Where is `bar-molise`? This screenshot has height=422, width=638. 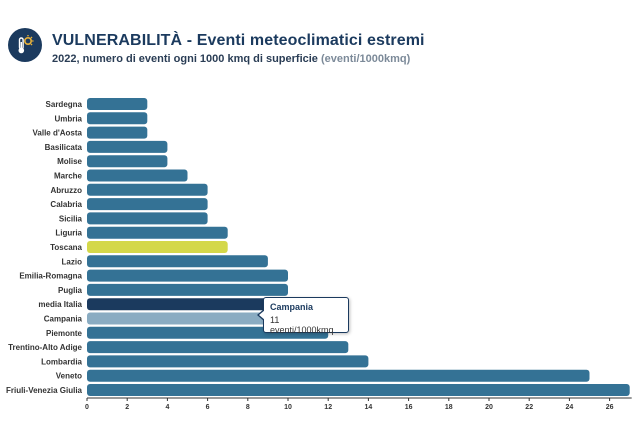 bar-molise is located at coordinates (127, 161).